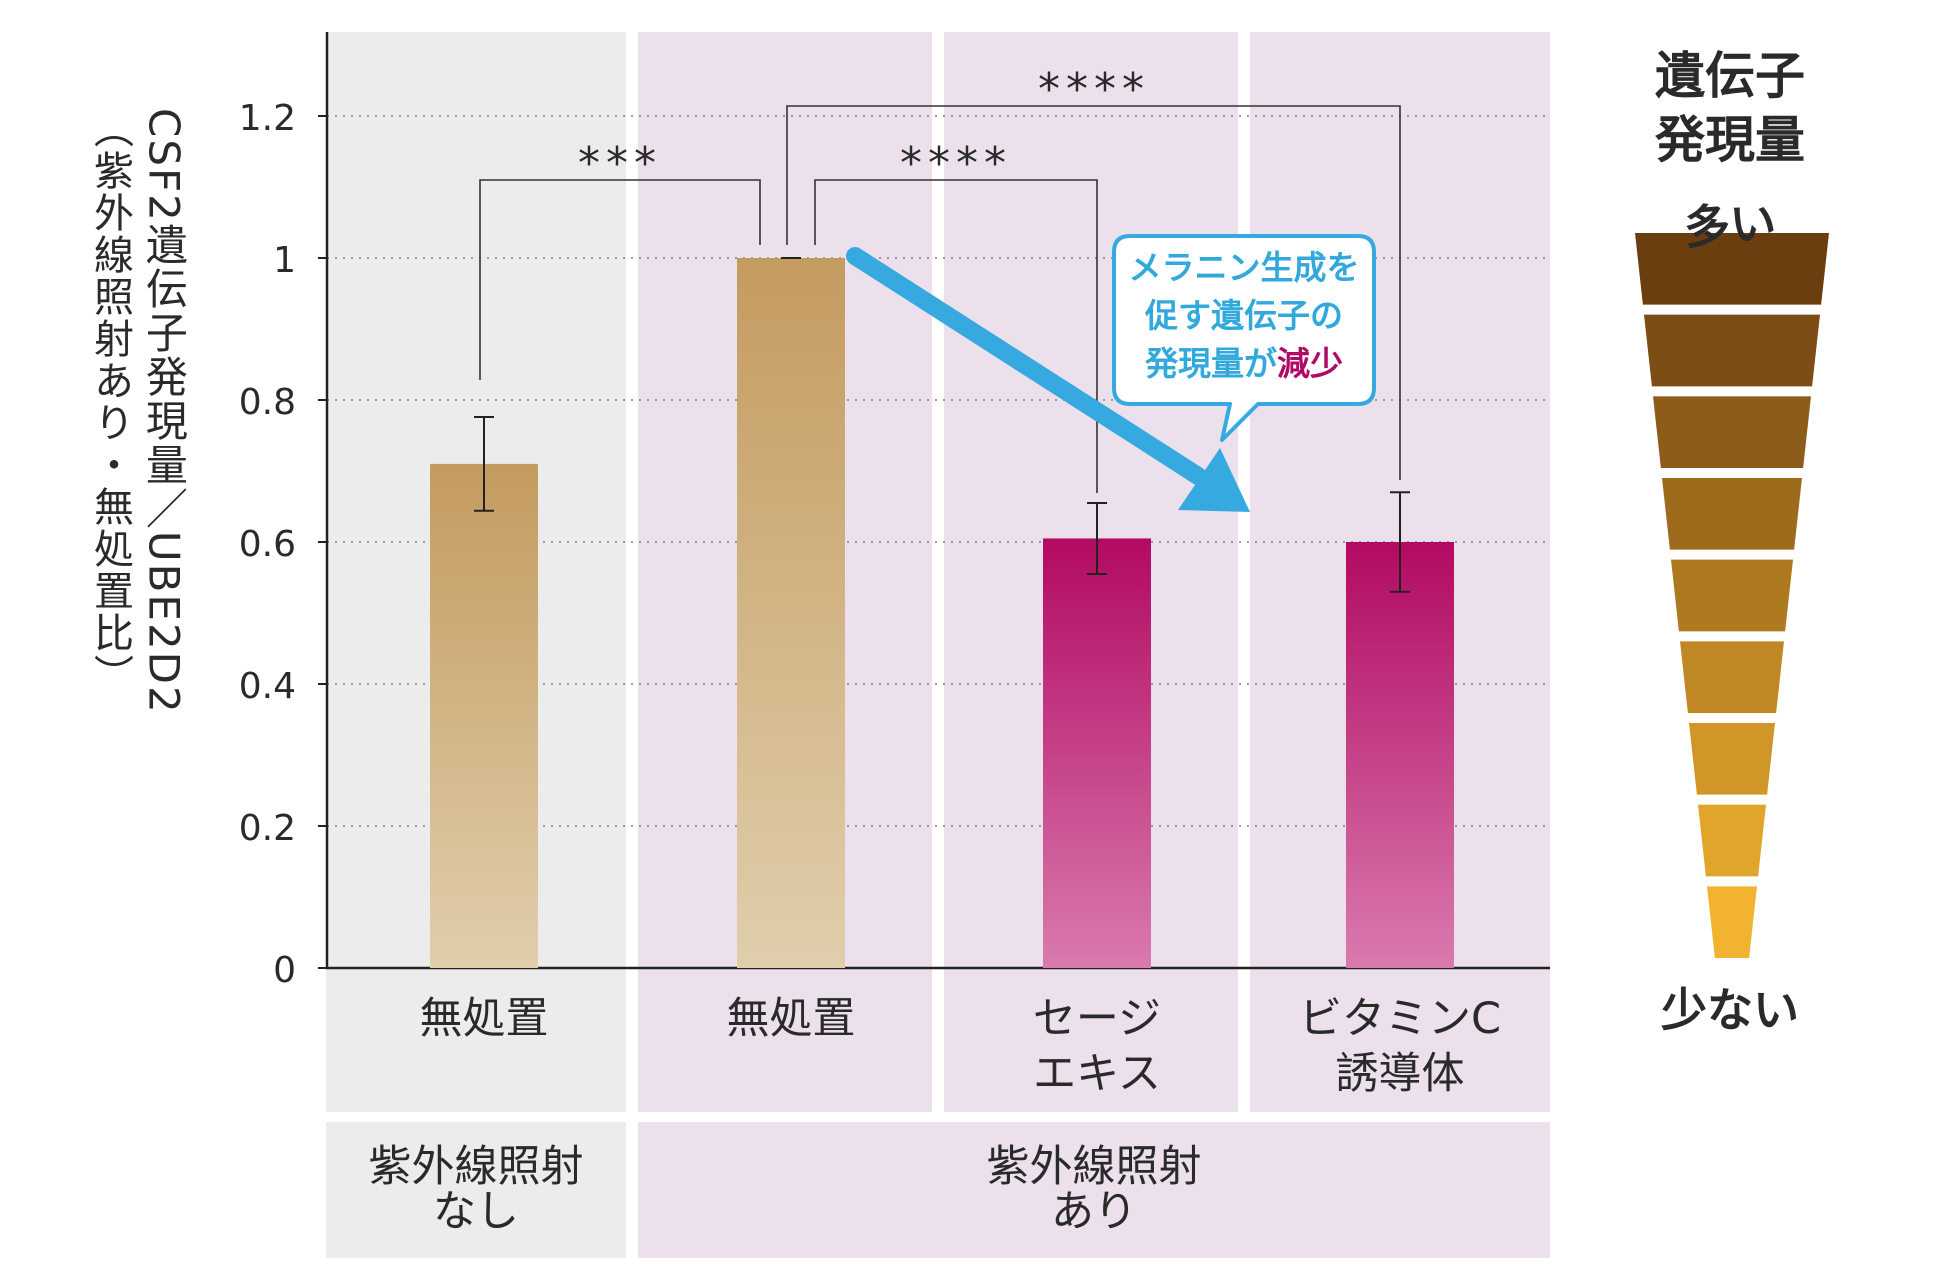 Image resolution: width=1950 pixels, height=1279 pixels. I want to click on error-bars, so click(942, 425).